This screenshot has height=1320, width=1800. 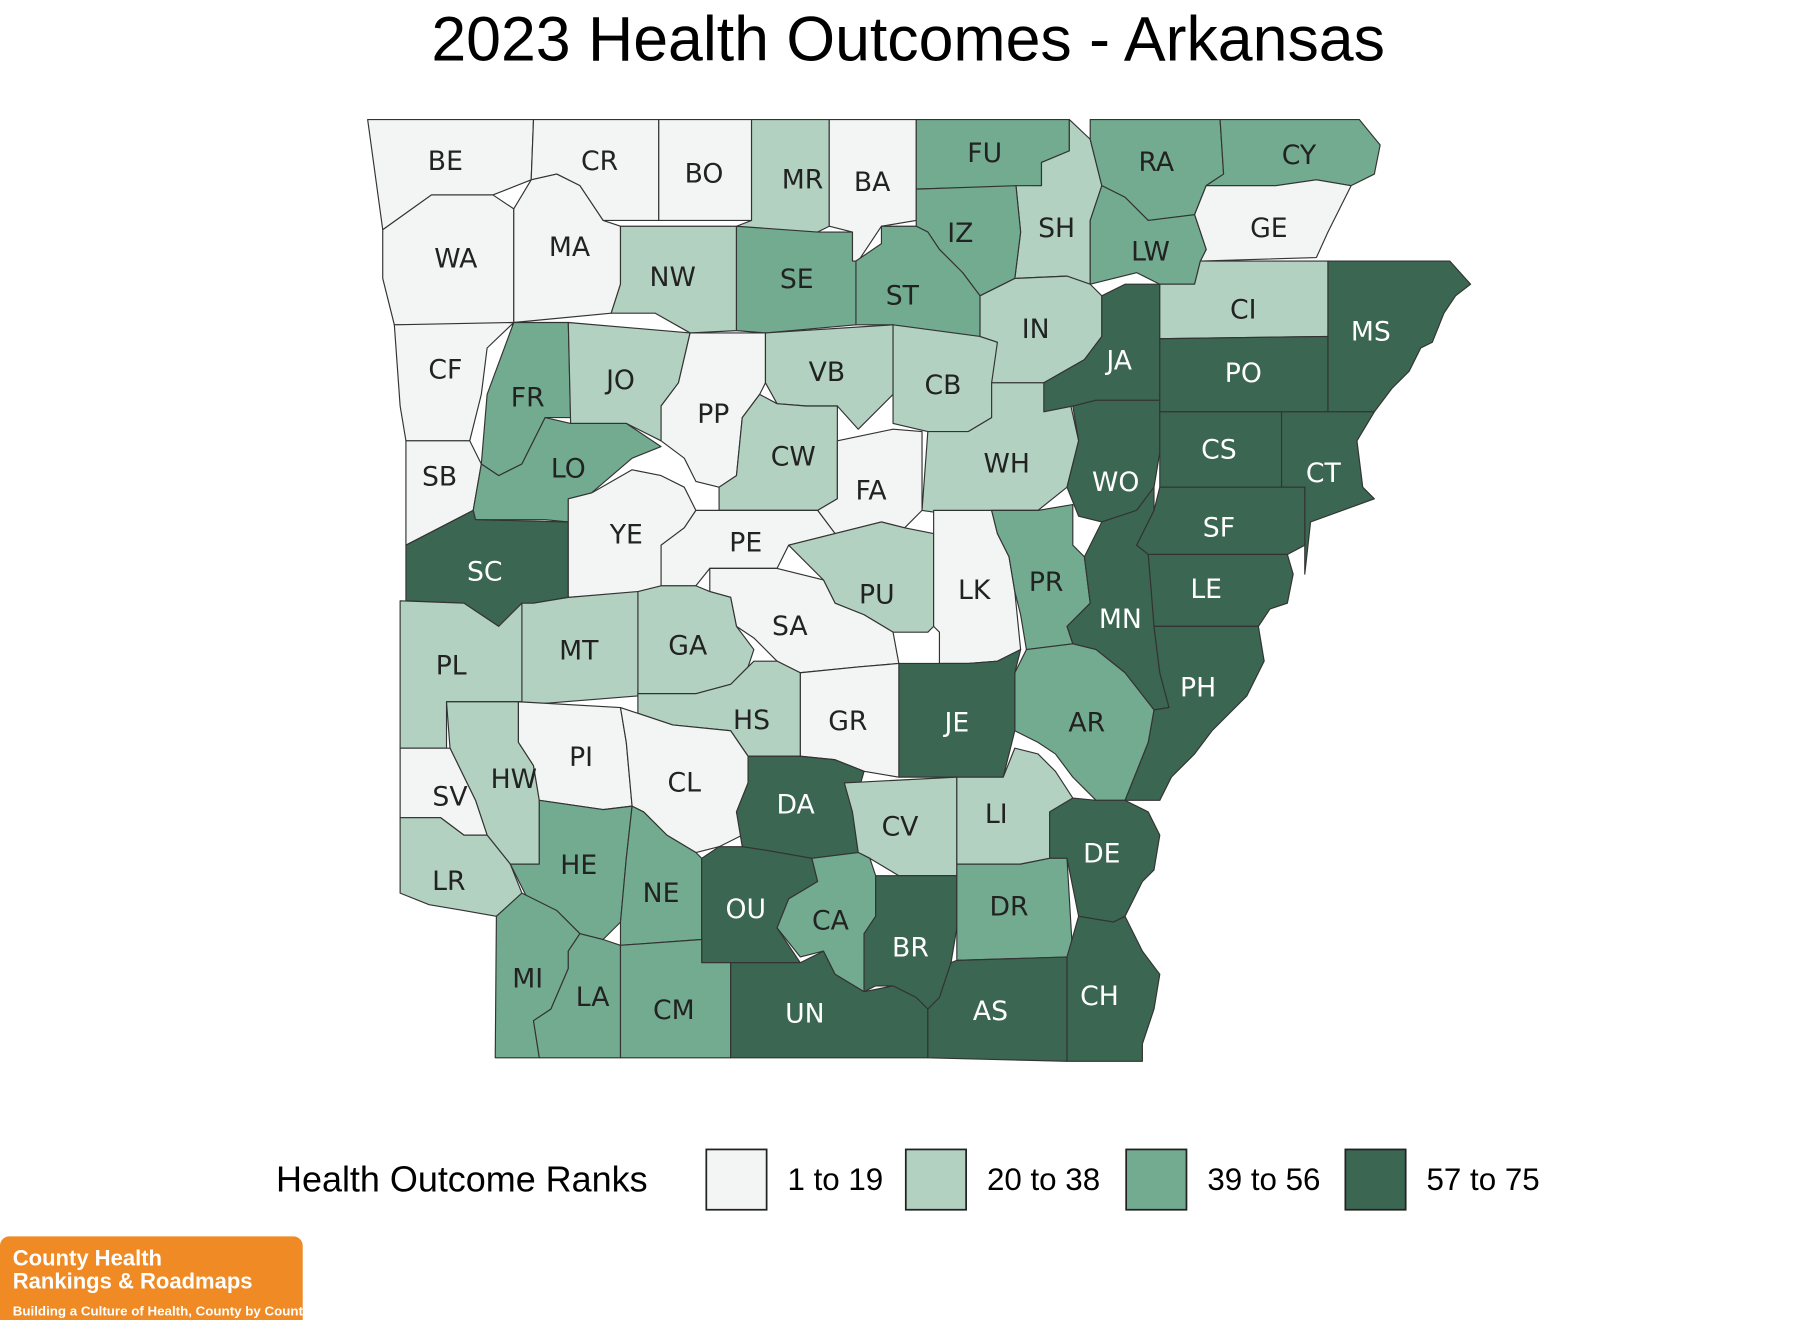 What do you see at coordinates (1086, 722) in the screenshot?
I see `county-label: AR` at bounding box center [1086, 722].